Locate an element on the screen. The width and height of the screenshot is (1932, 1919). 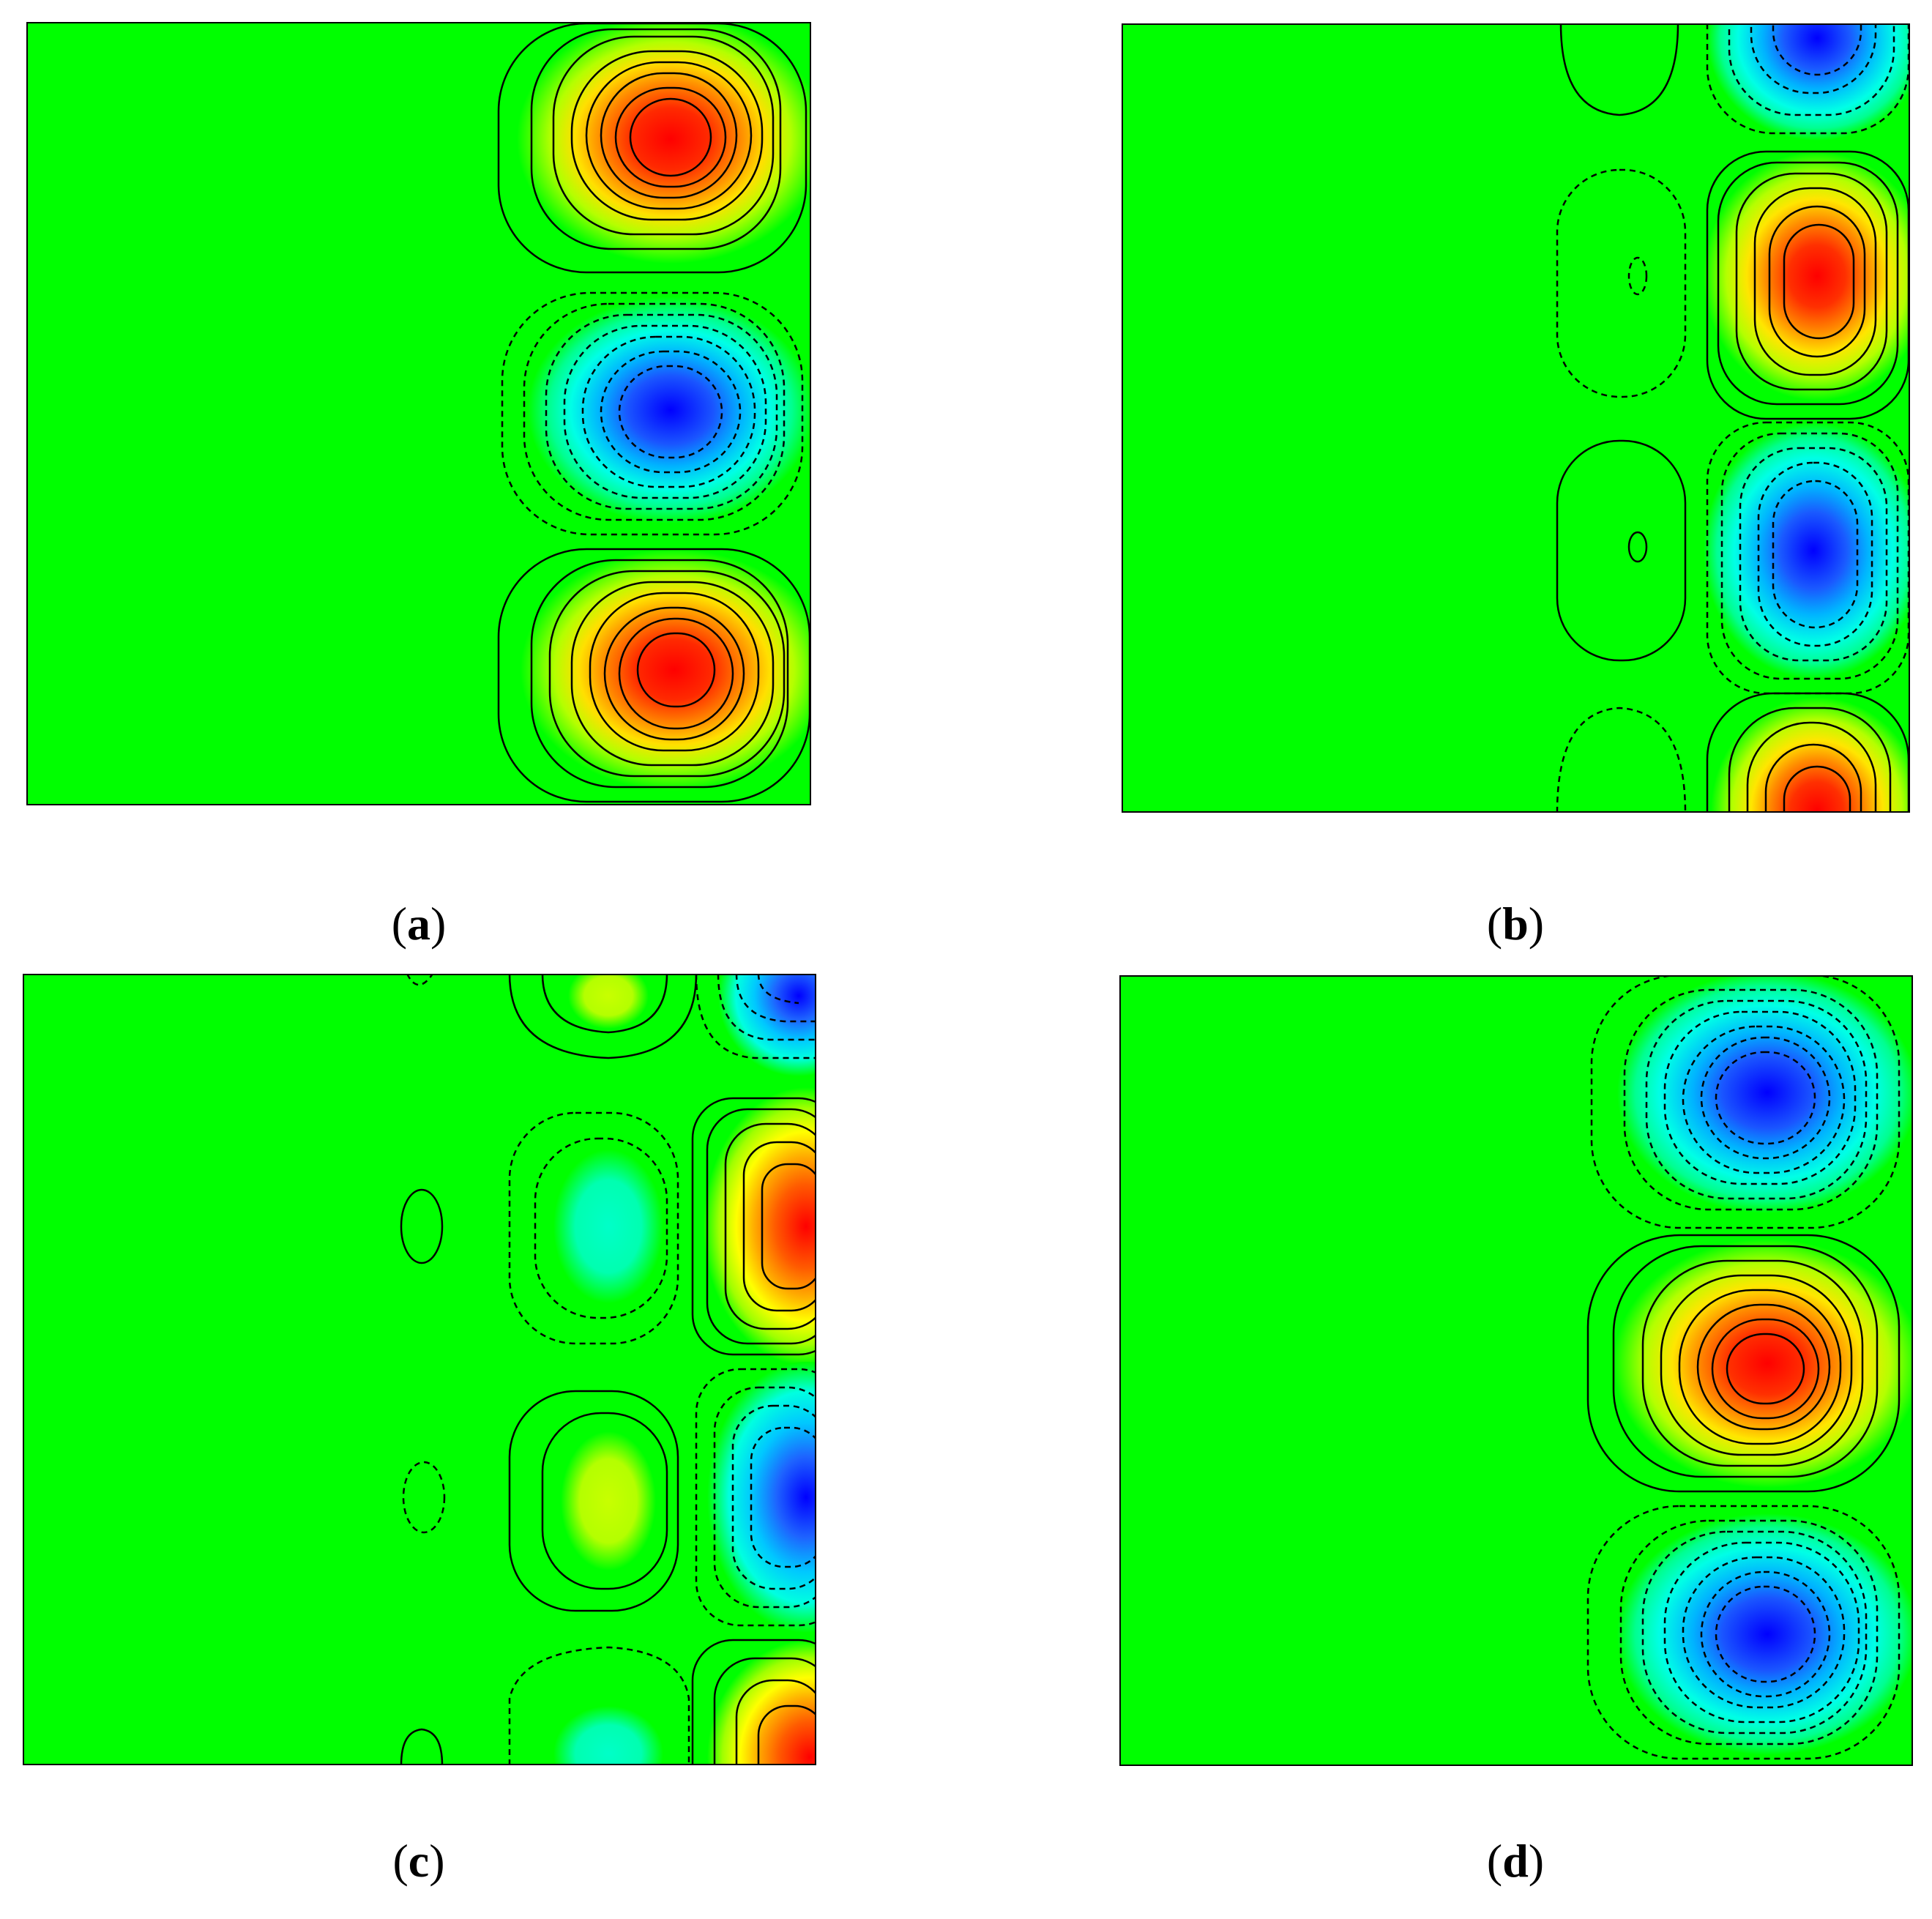
caption-b: (b) is located at coordinates (1516, 924).